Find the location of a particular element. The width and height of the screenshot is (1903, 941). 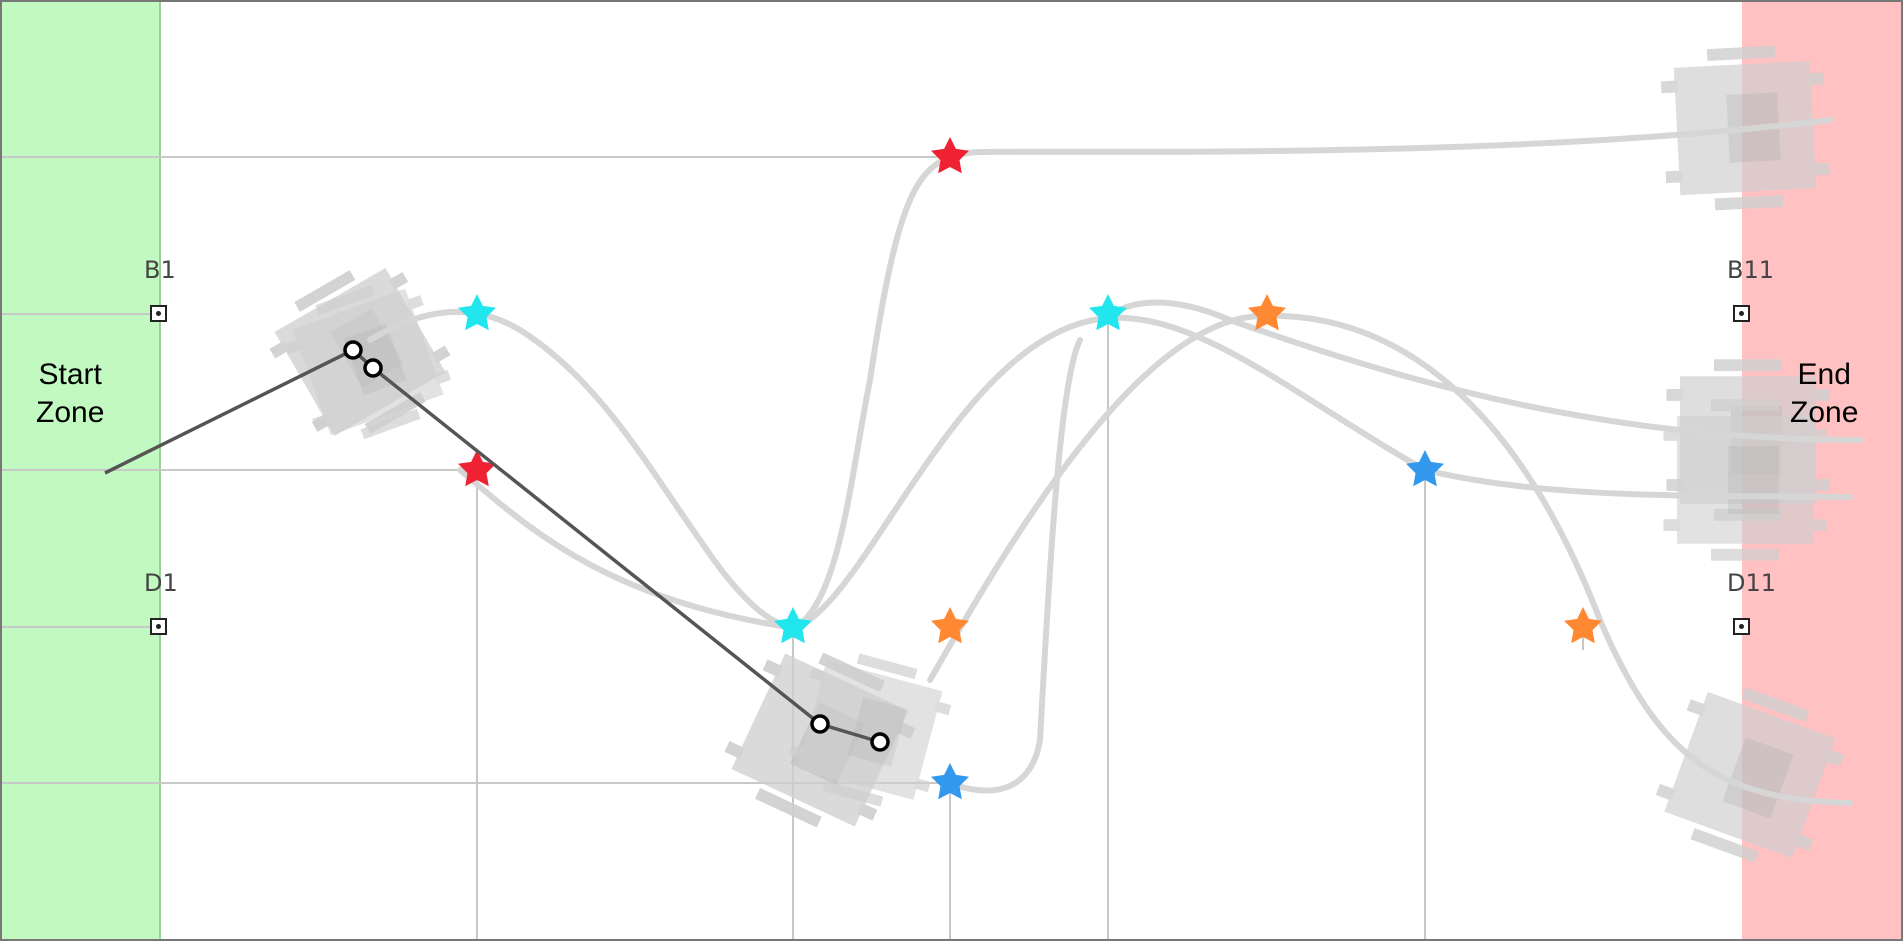

marker-label-b11: B11 is located at coordinates (1751, 270).